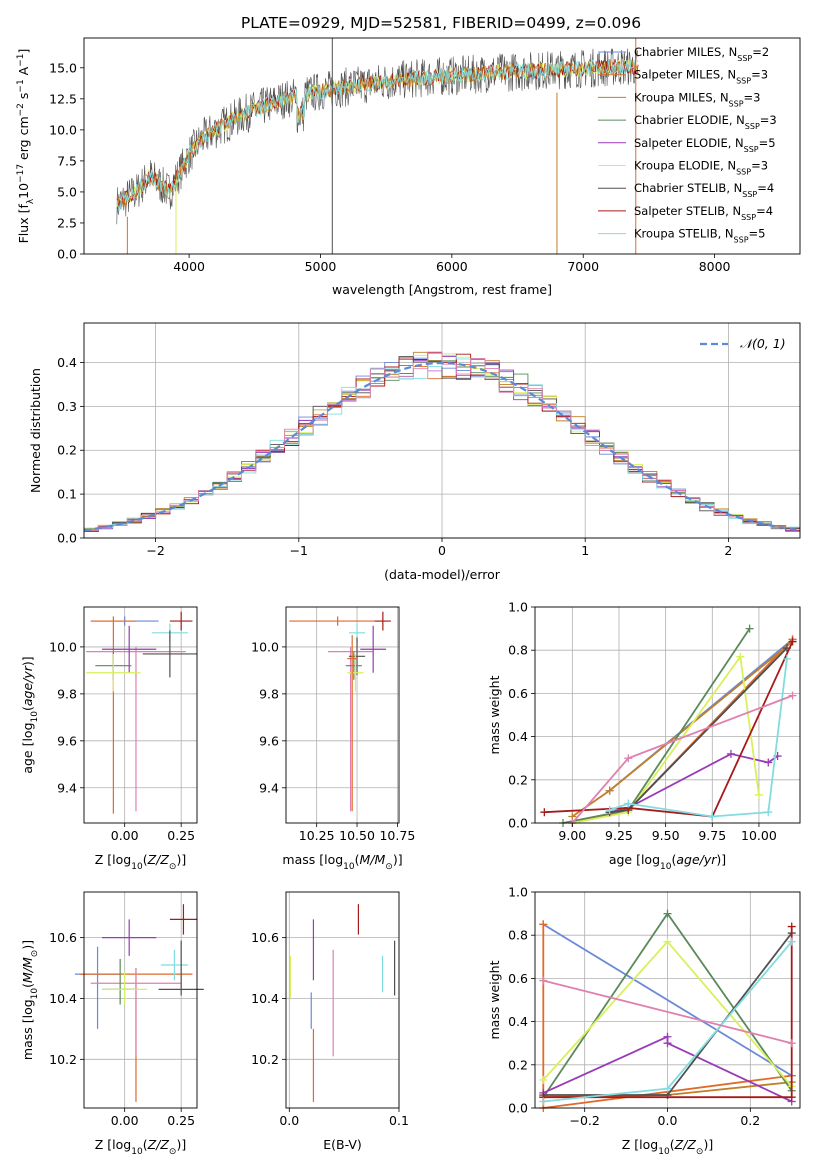  I want to click on x-tick-label: 9.50, so click(666, 835).